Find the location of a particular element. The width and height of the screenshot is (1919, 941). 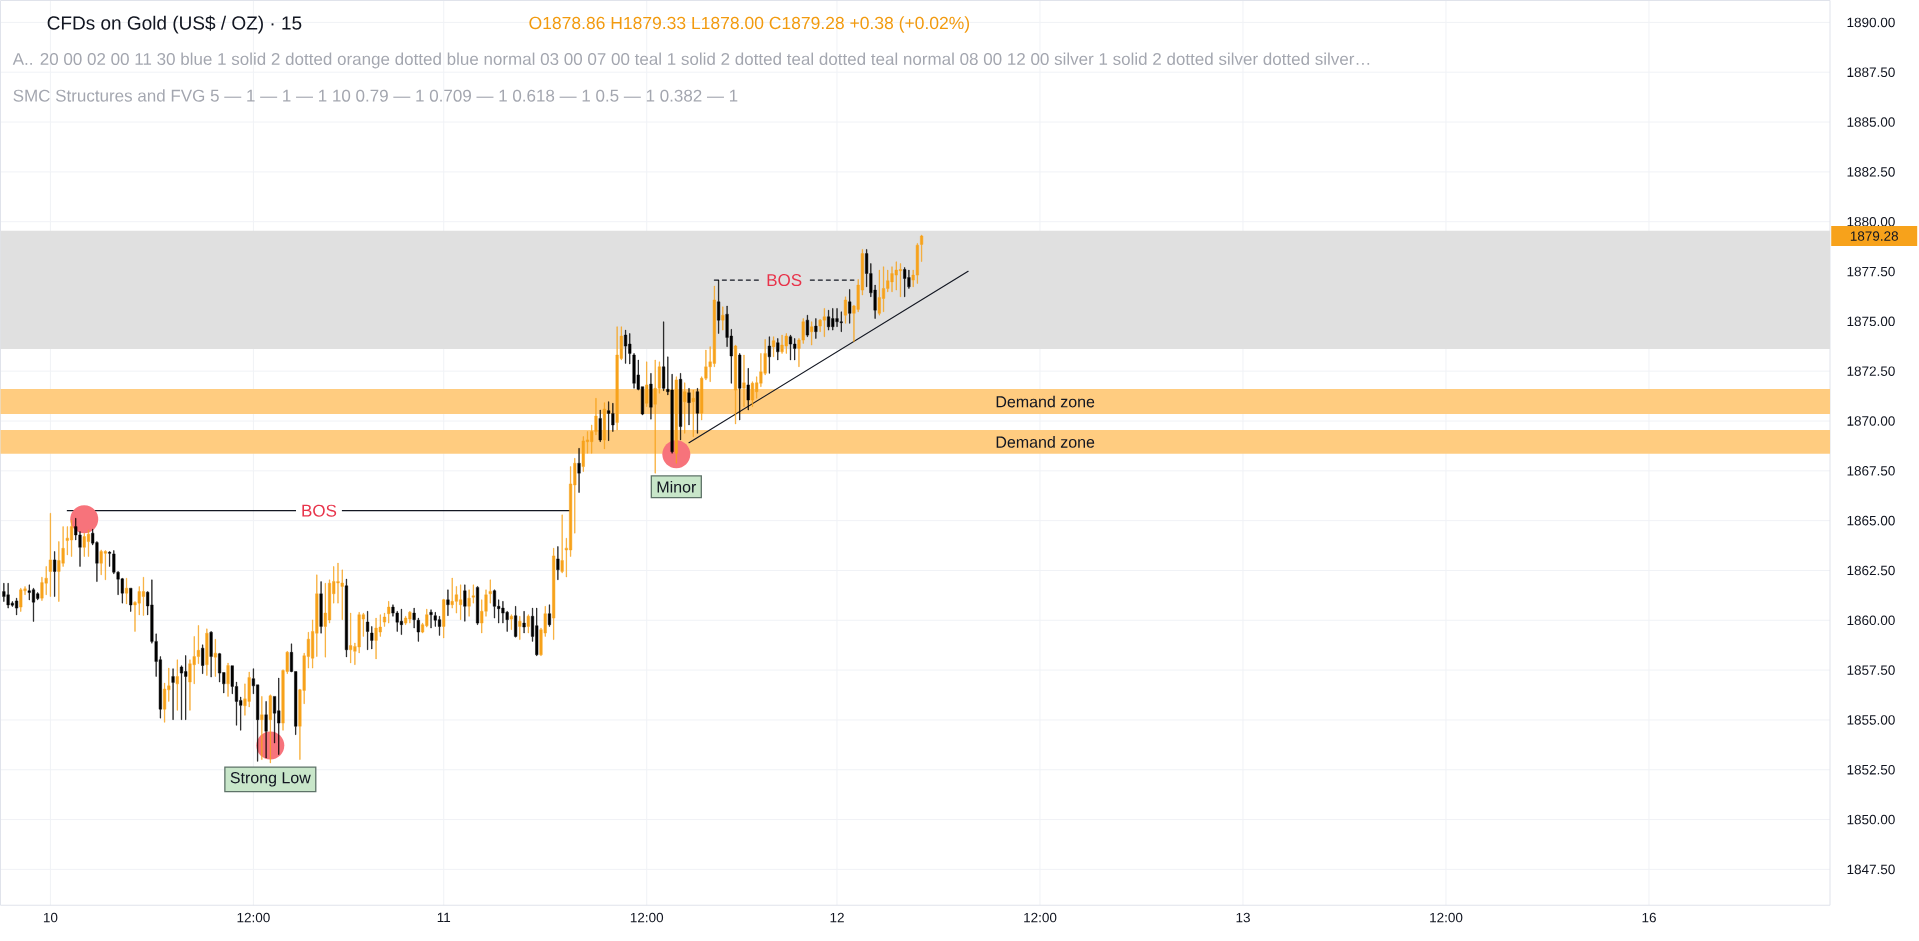

point is located at coordinates (84, 519).